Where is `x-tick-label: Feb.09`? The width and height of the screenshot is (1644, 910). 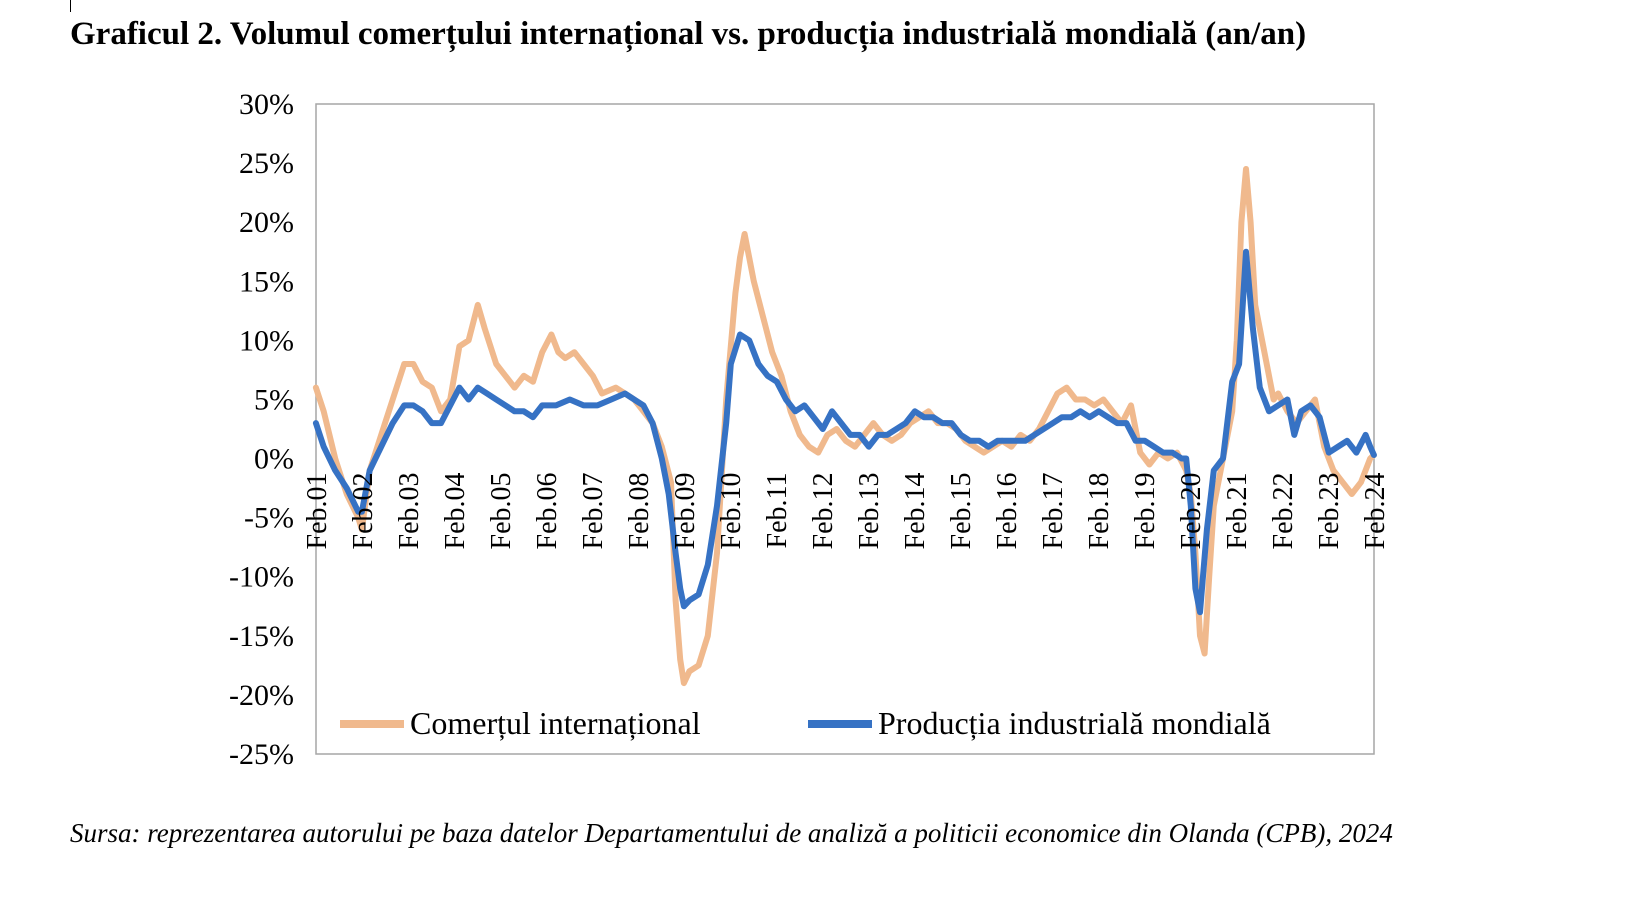 x-tick-label: Feb.09 is located at coordinates (685, 511).